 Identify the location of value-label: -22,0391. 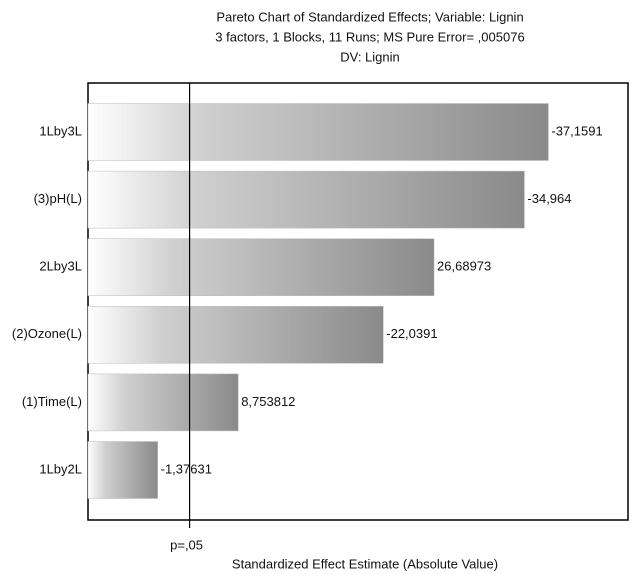
(411, 333).